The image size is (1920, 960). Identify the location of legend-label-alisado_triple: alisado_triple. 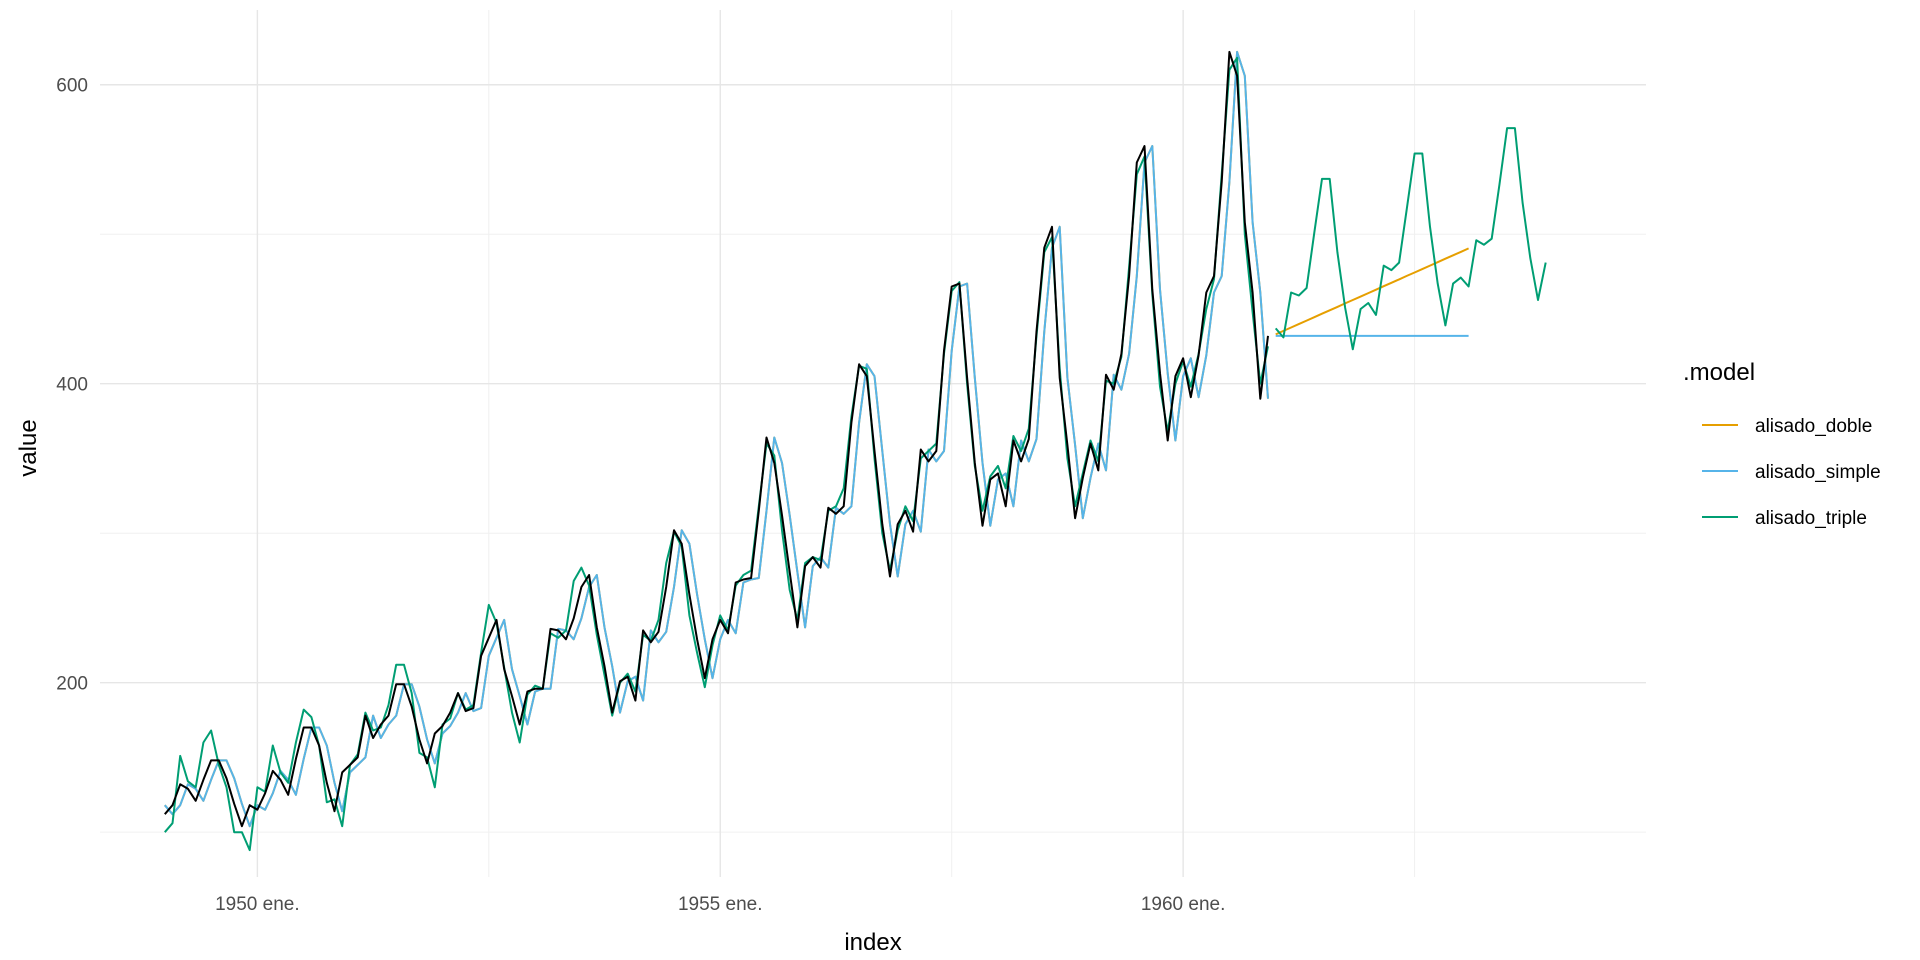
(1811, 518).